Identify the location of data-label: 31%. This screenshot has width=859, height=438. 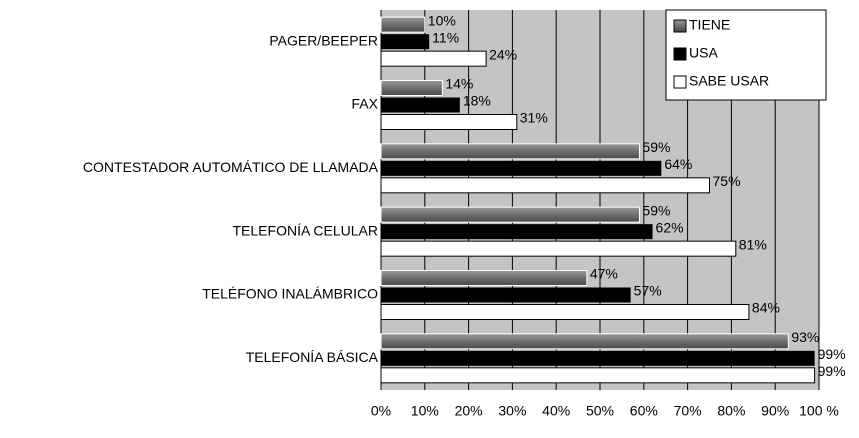
(534, 118).